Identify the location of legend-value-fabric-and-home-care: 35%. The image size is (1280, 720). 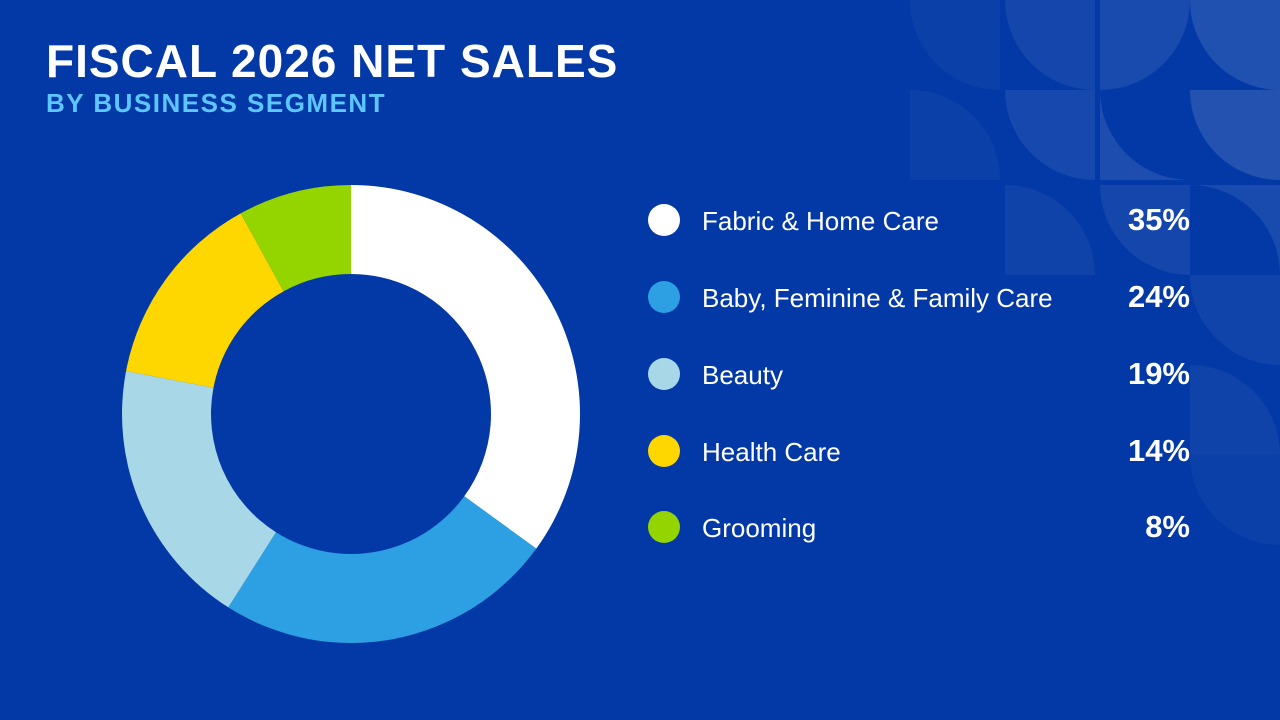
(1158, 219).